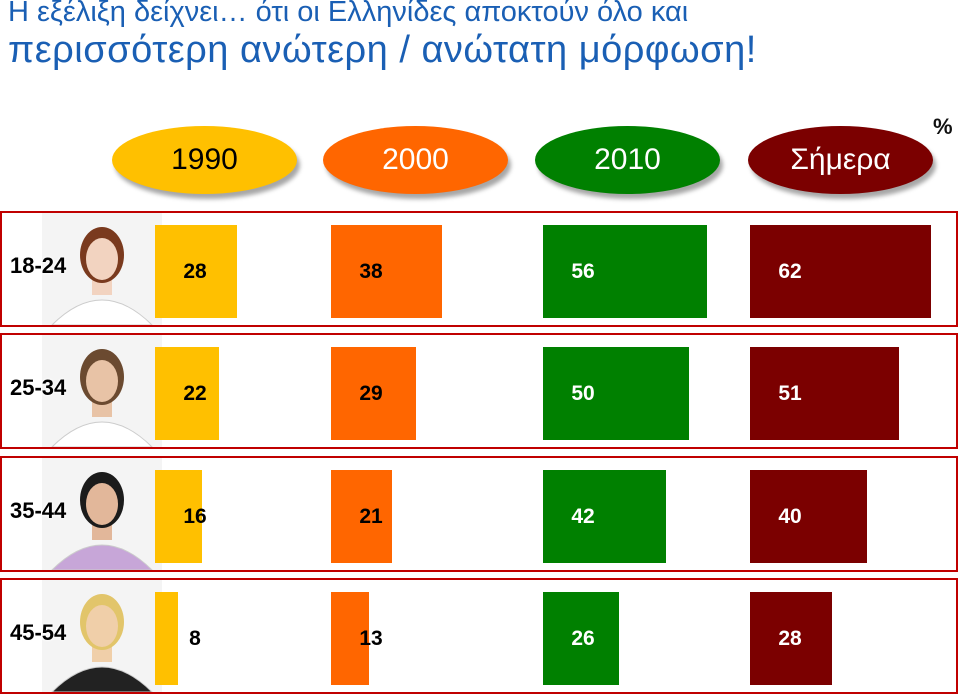  Describe the element at coordinates (38, 387) in the screenshot. I see `age-group-label: 25-34` at that location.